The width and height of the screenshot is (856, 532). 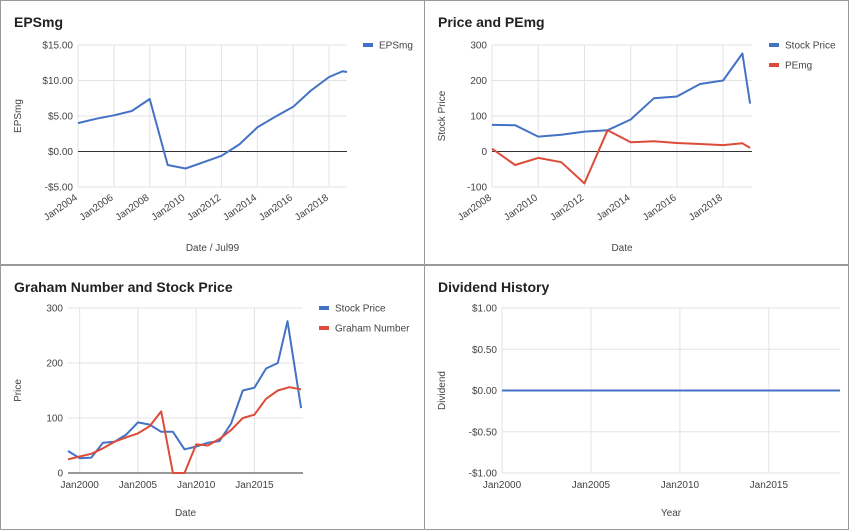 What do you see at coordinates (396, 46) in the screenshot?
I see `legend-label: EPSmg` at bounding box center [396, 46].